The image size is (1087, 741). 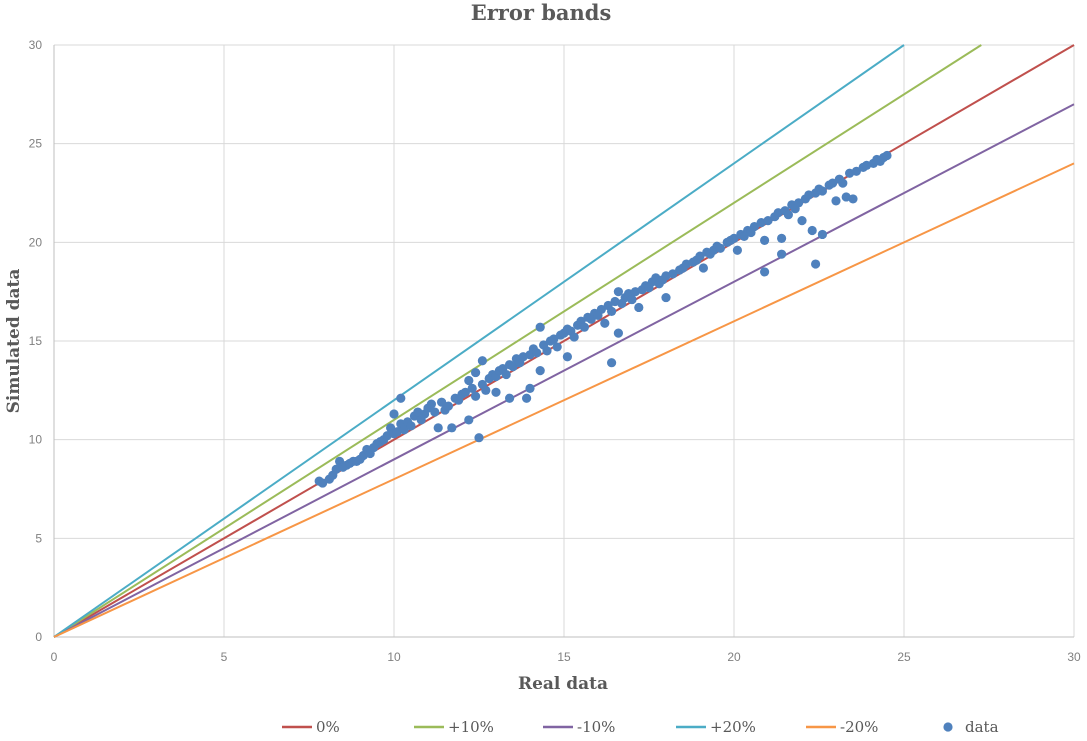 I want to click on legend-label: -10%, so click(x=596, y=727).